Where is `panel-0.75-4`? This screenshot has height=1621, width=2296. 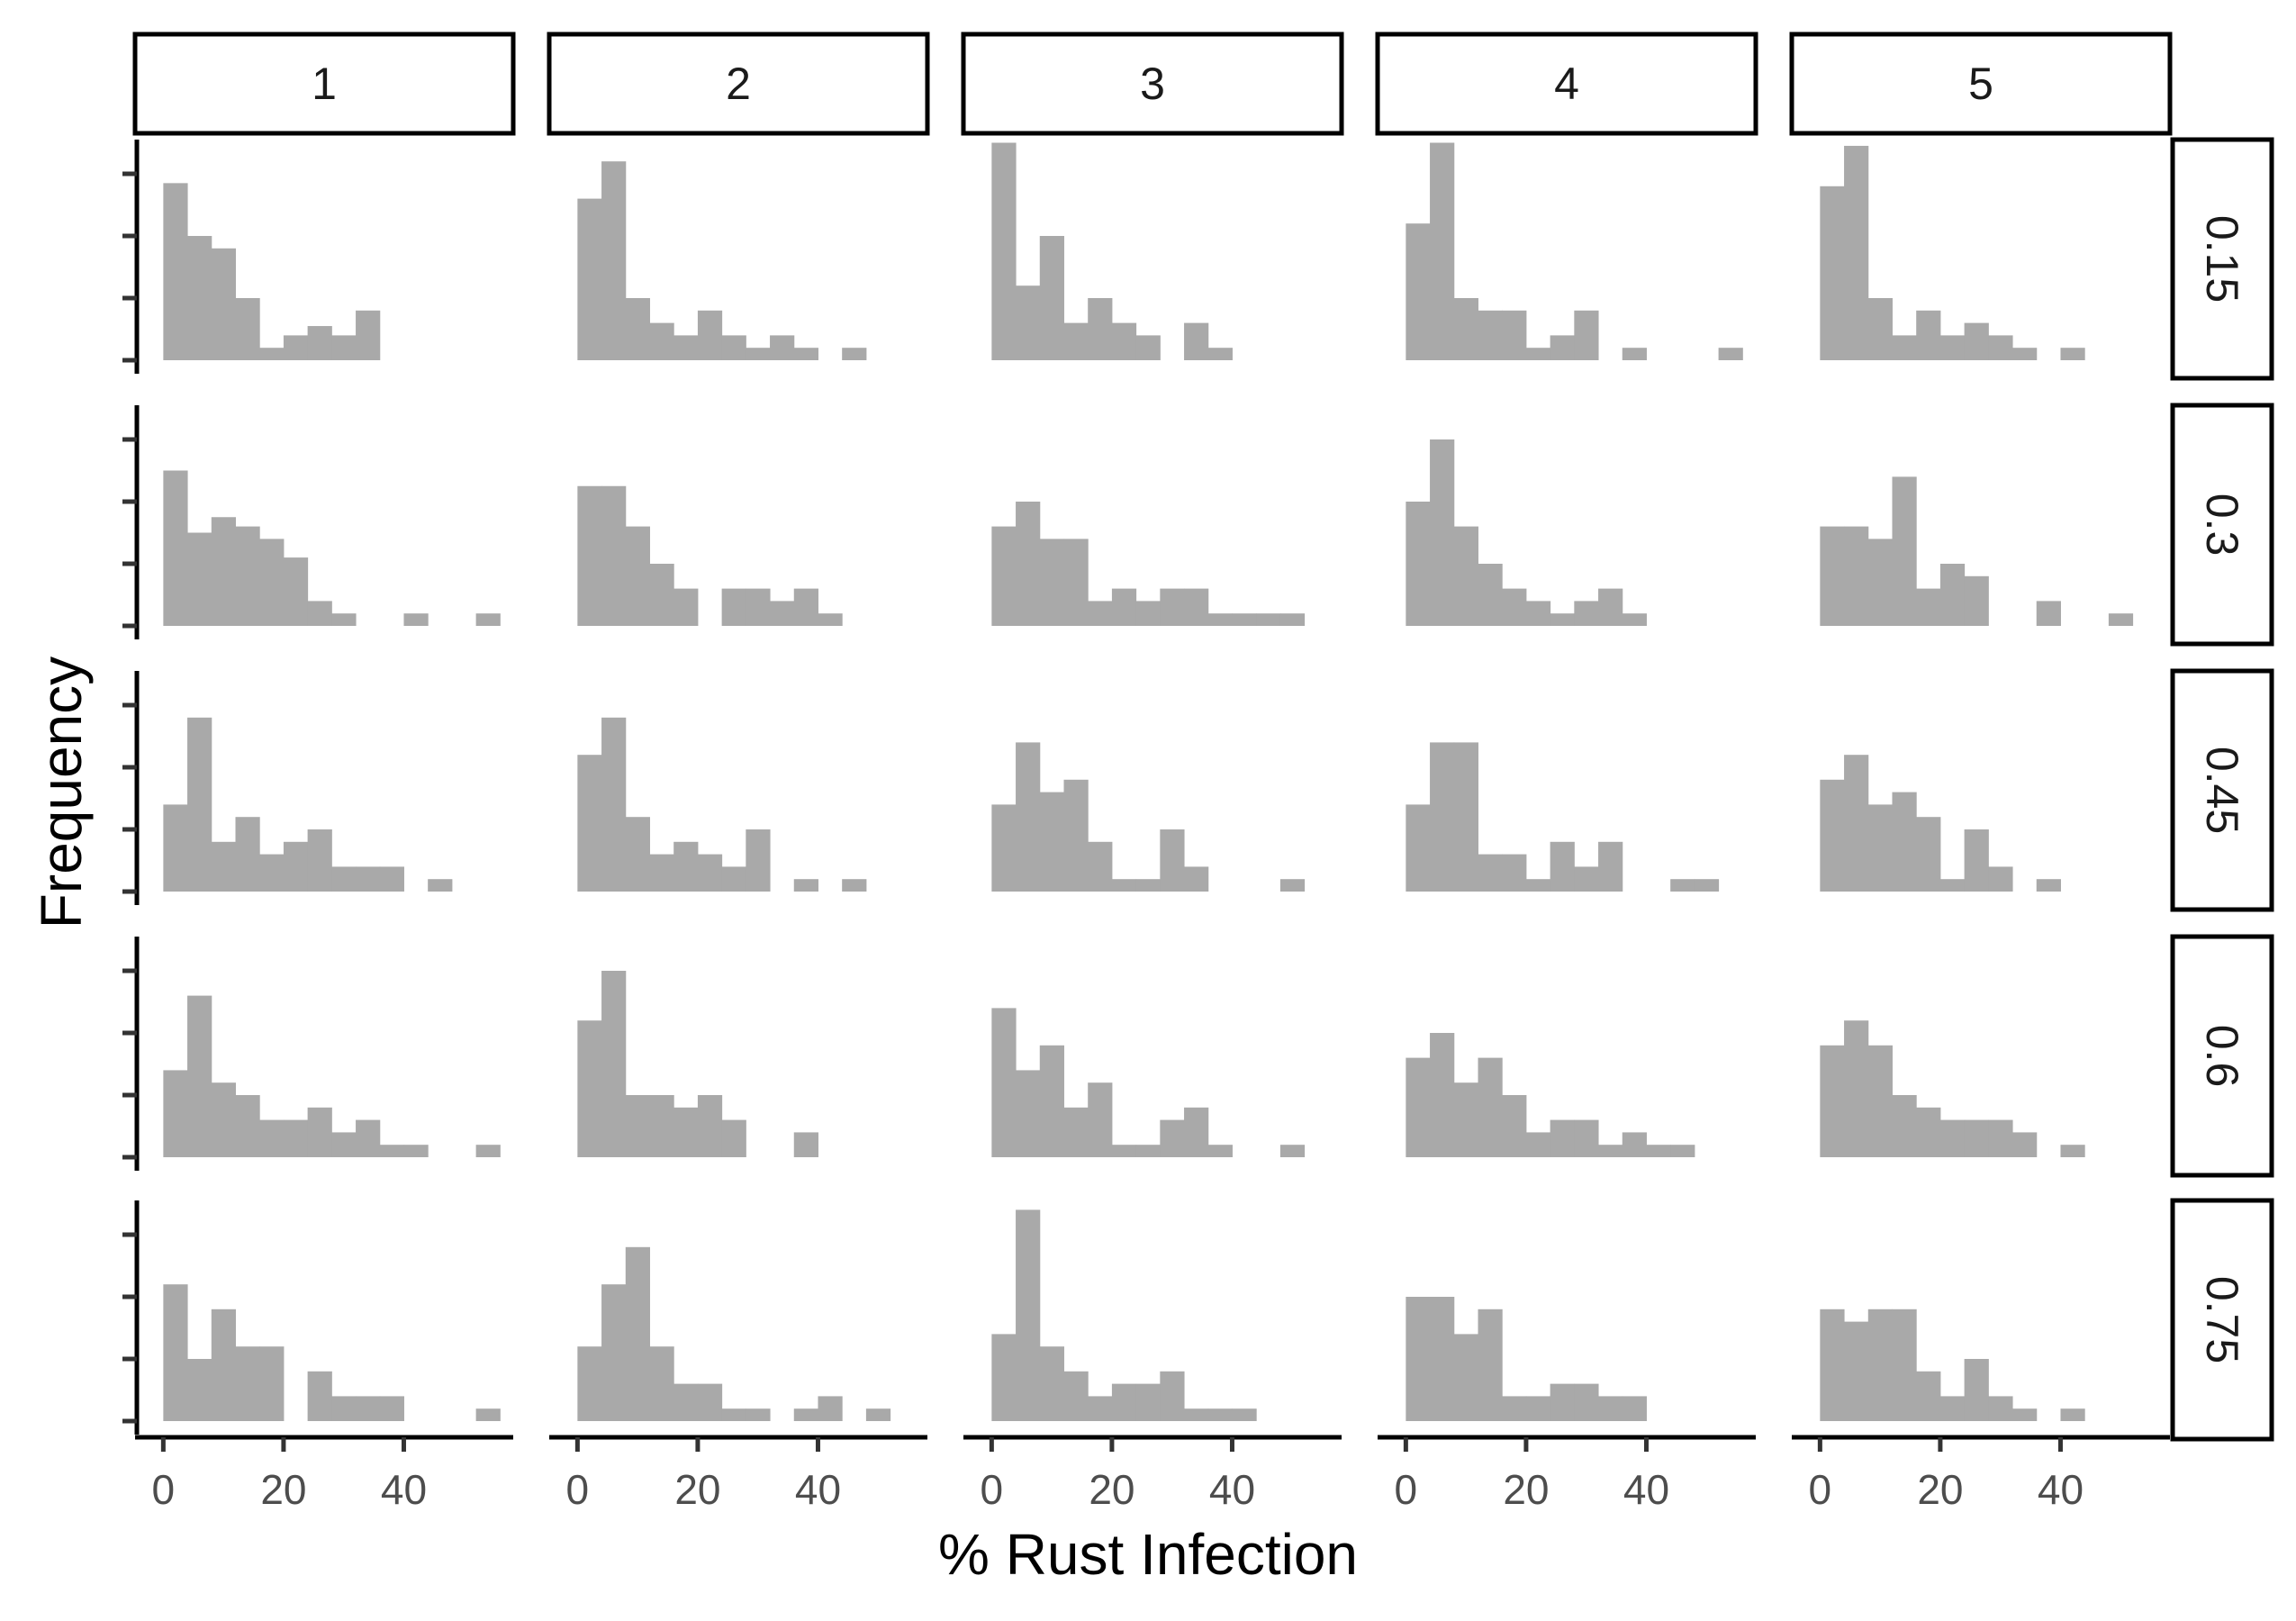
panel-0.75-4 is located at coordinates (1527, 1359).